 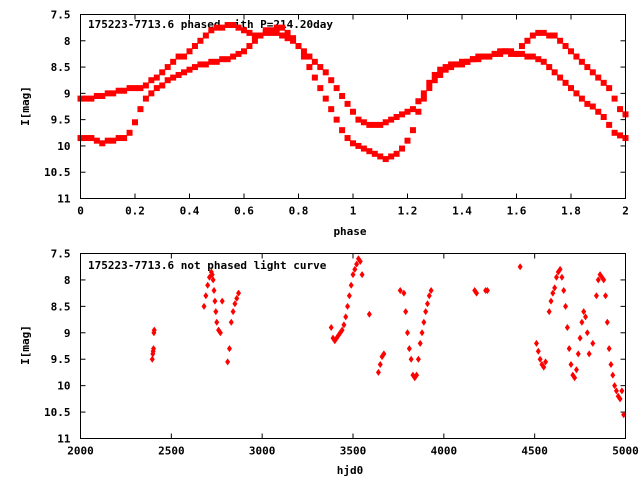 What do you see at coordinates (80, 451) in the screenshot?
I see `x-tick-label: 2000` at bounding box center [80, 451].